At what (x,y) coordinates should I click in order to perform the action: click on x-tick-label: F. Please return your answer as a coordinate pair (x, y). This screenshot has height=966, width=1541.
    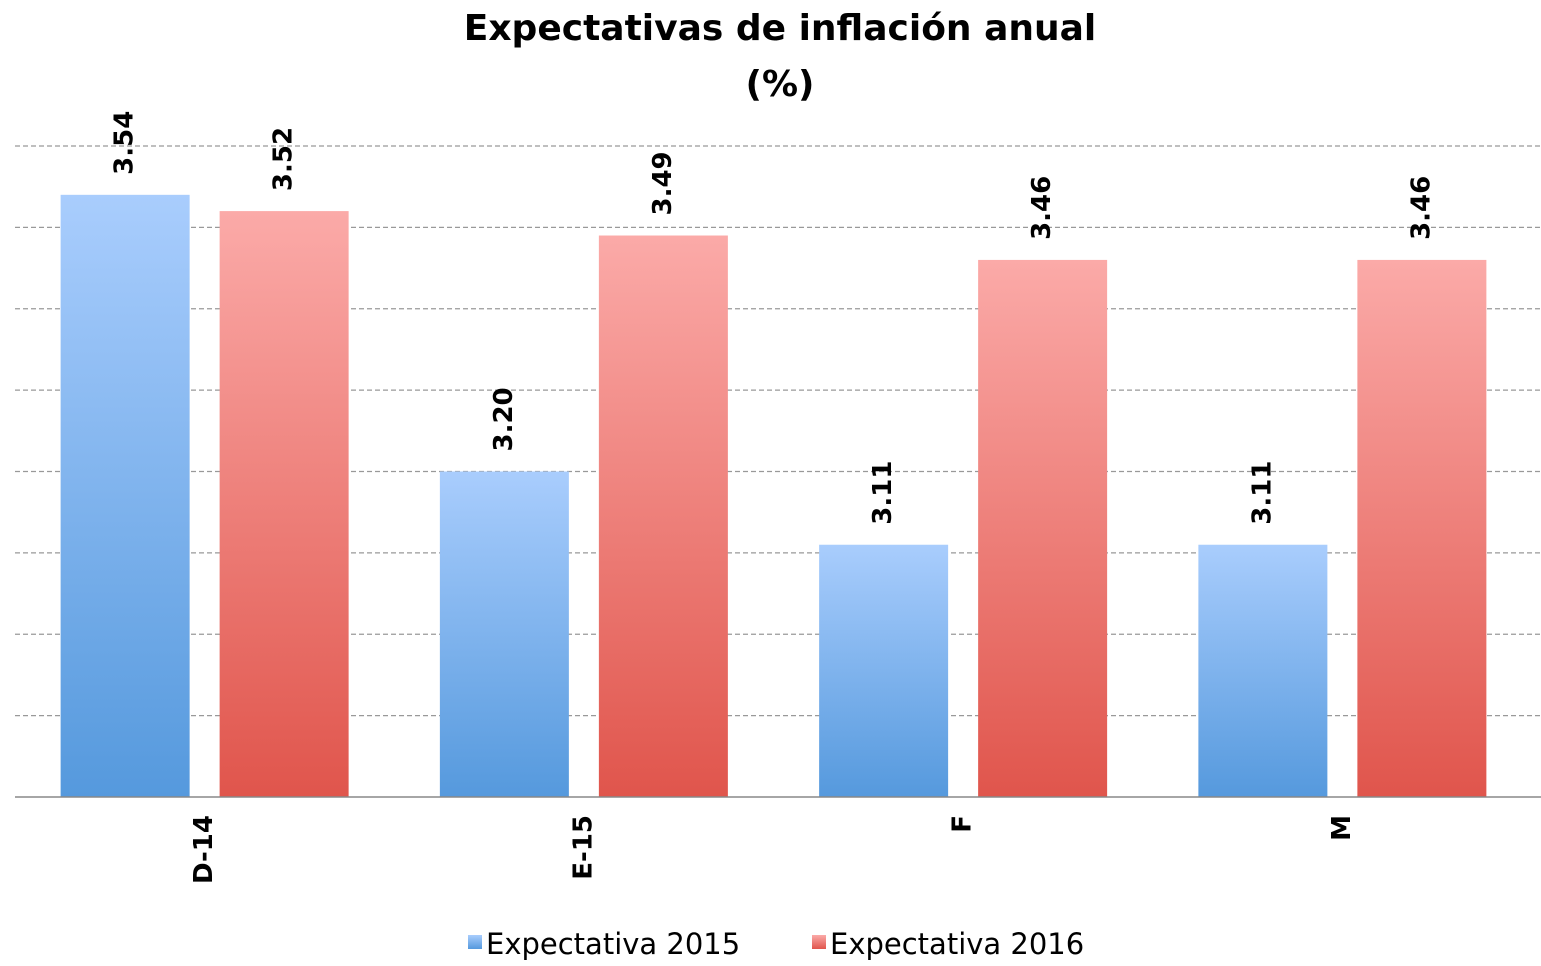
    Looking at the image, I should click on (963, 824).